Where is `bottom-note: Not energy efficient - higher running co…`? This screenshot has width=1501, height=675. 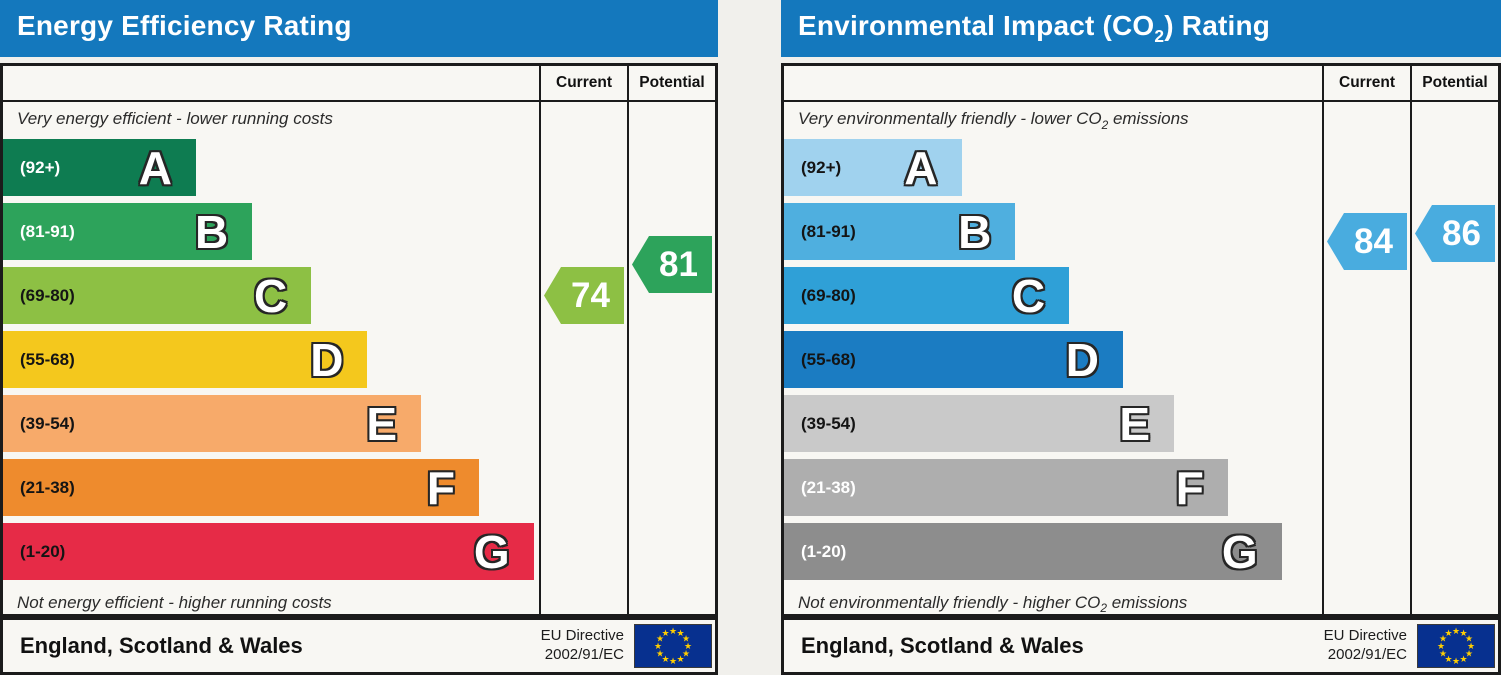
bottom-note: Not energy efficient - higher running co… is located at coordinates (174, 602).